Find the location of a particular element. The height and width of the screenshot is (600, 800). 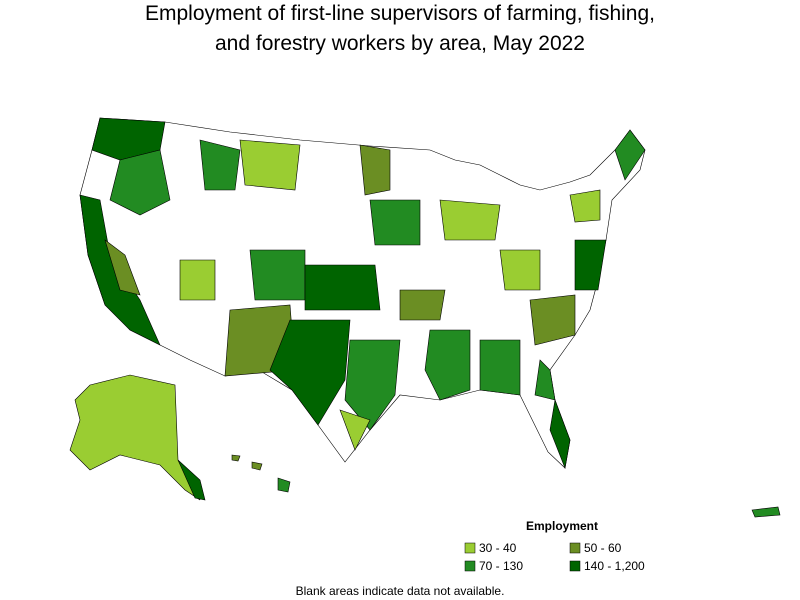

legend-label: 70 - 130 is located at coordinates (501, 566).